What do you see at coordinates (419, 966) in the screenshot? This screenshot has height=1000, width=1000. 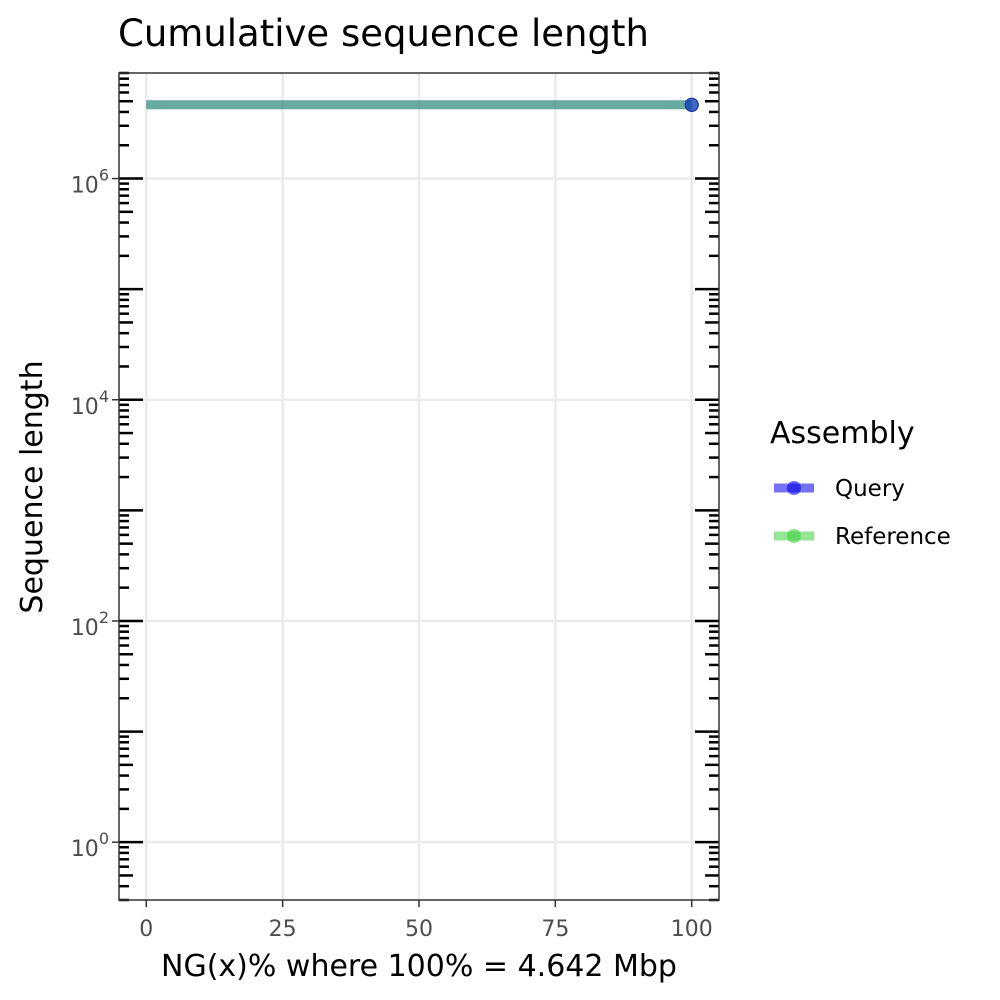 I see `x-axis-title: NG(x)% where 100% = 4.642 Mbp` at bounding box center [419, 966].